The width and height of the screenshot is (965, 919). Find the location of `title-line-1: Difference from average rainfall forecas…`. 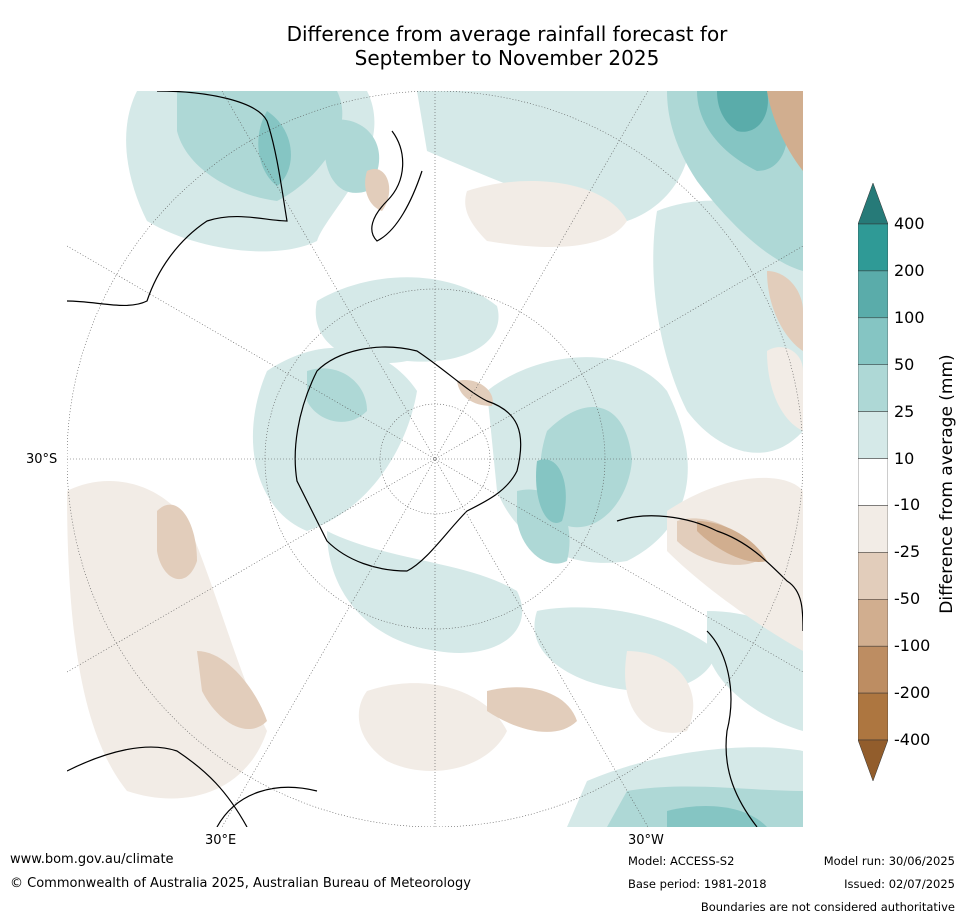

title-line-1: Difference from average rainfall forecas… is located at coordinates (507, 34).